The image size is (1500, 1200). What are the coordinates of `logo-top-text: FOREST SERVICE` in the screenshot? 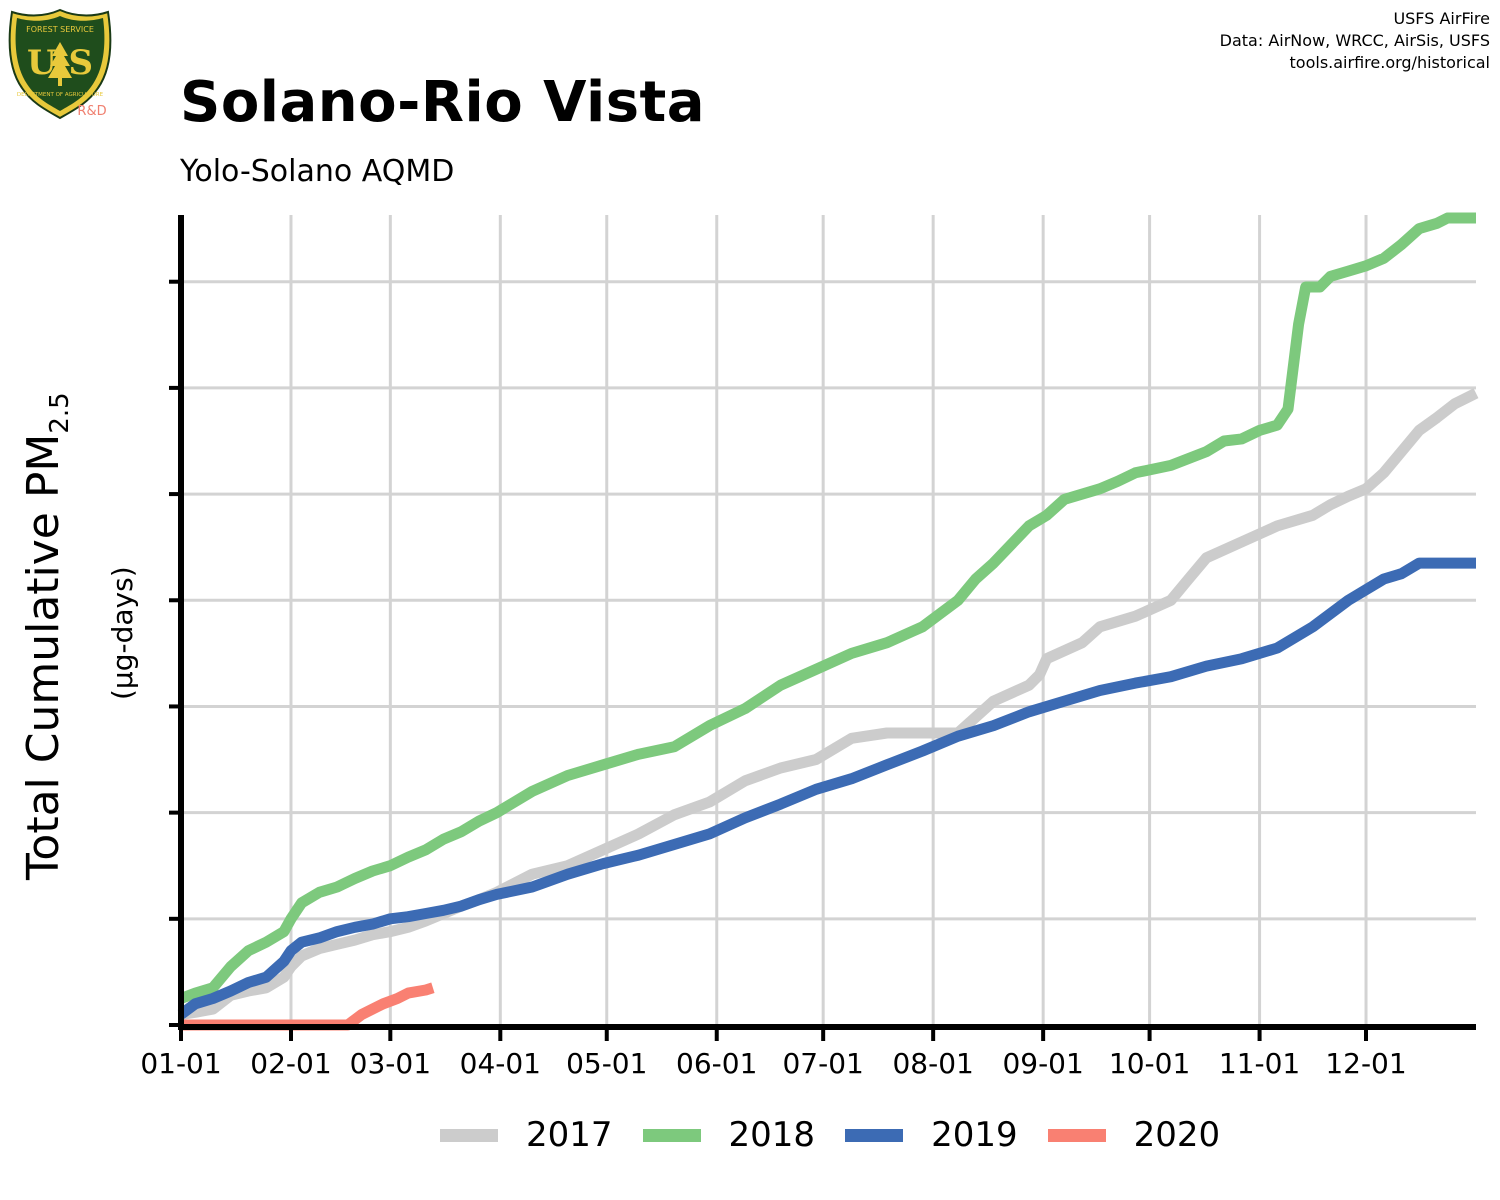 It's located at (60, 29).